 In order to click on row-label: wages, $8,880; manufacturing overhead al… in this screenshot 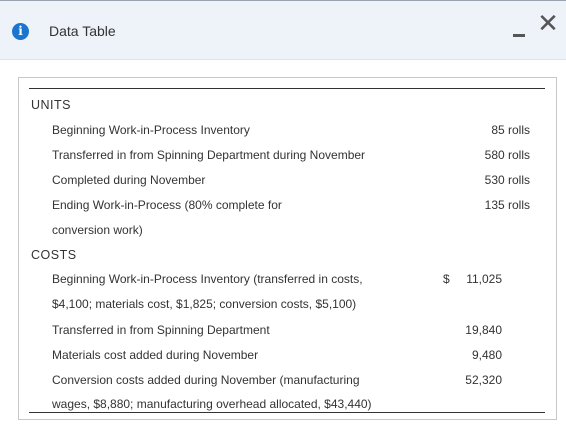, I will do `click(212, 404)`.